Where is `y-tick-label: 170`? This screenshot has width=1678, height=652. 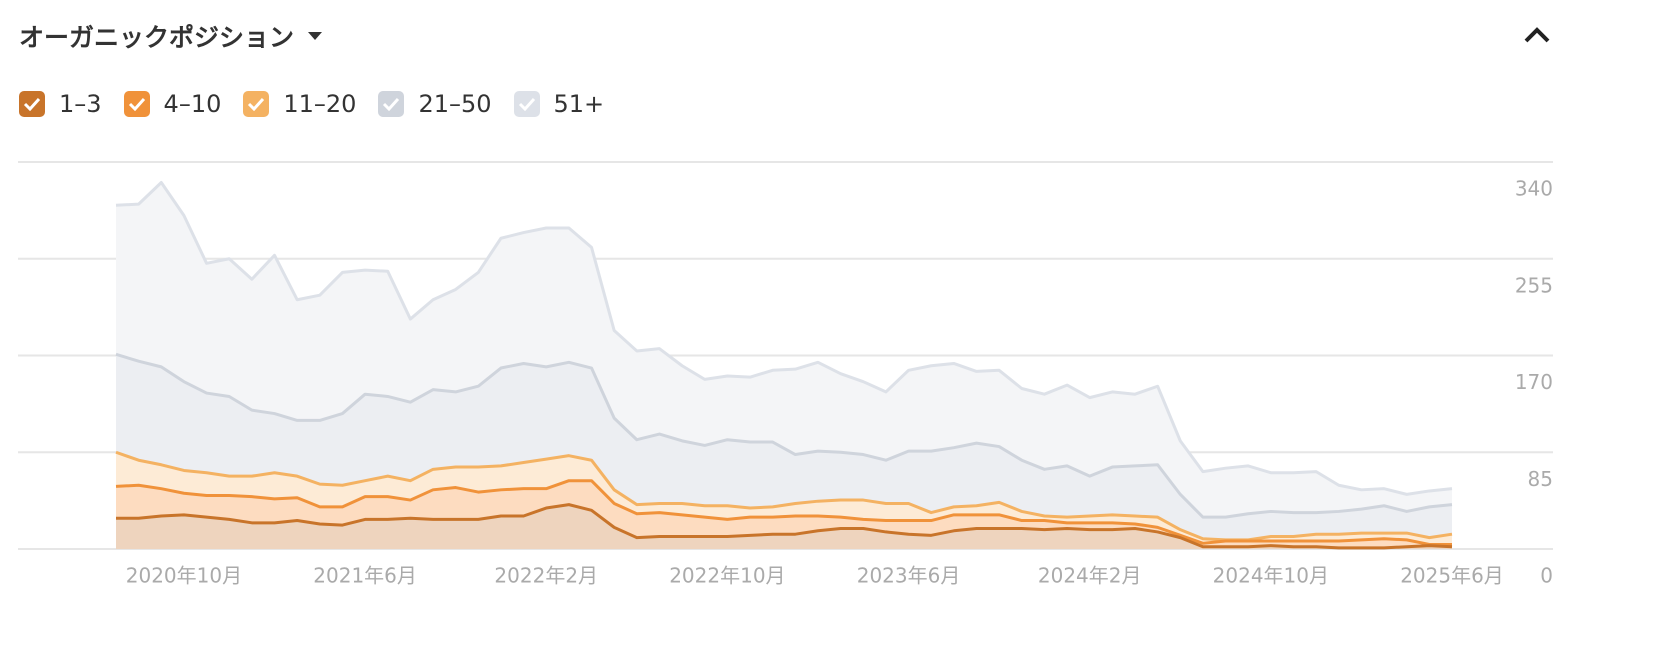 y-tick-label: 170 is located at coordinates (1534, 382).